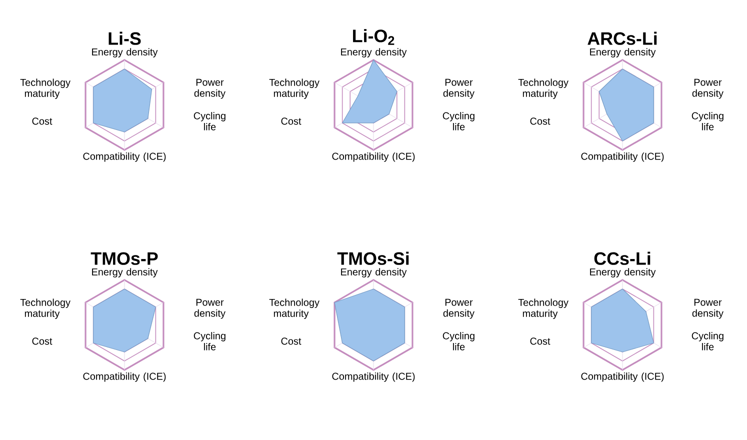 This screenshot has width=747, height=440. Describe the element at coordinates (124, 38) in the screenshot. I see `chart-title: Li-S` at that location.